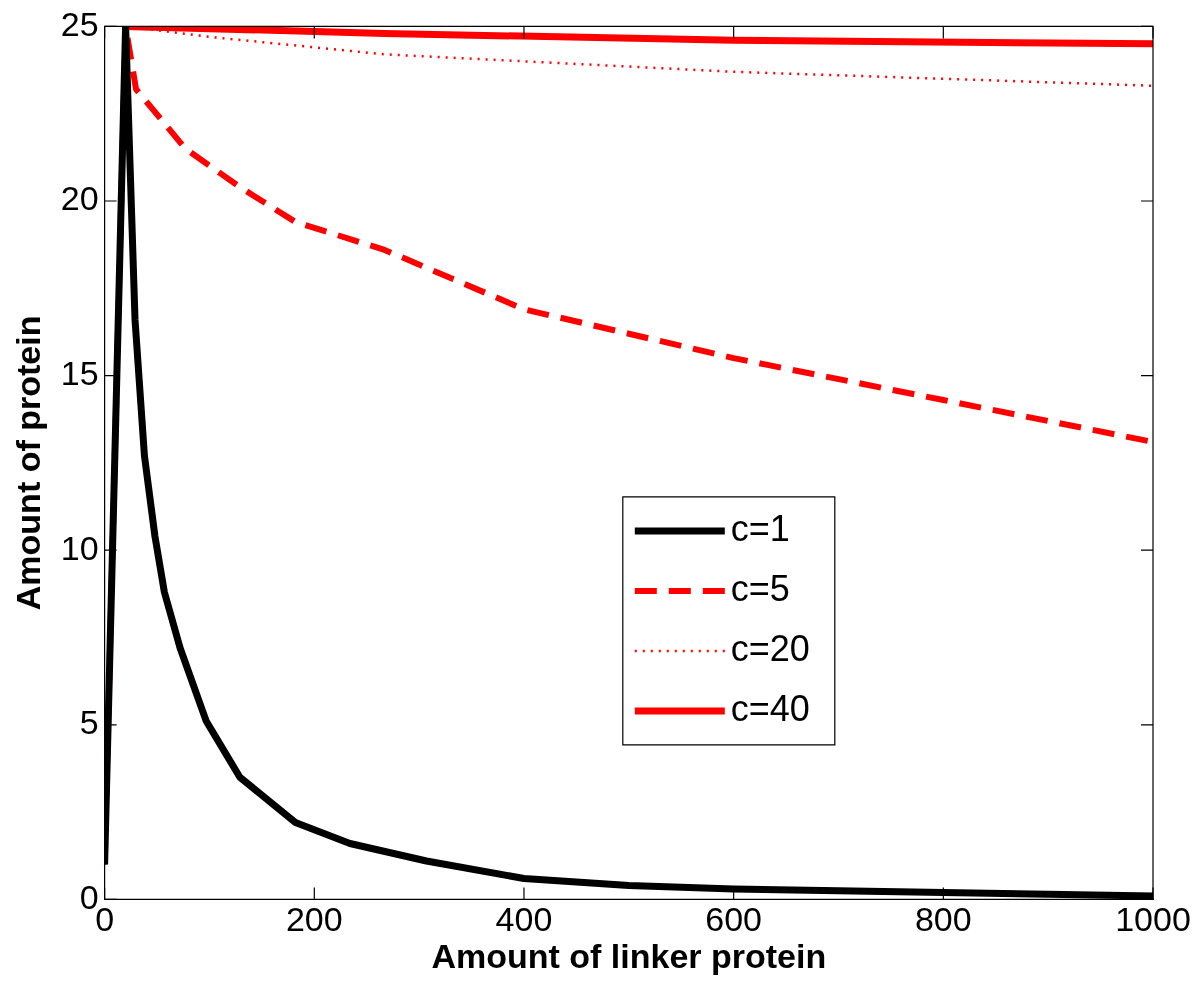  What do you see at coordinates (760, 588) in the screenshot?
I see `legend-label: c=5` at bounding box center [760, 588].